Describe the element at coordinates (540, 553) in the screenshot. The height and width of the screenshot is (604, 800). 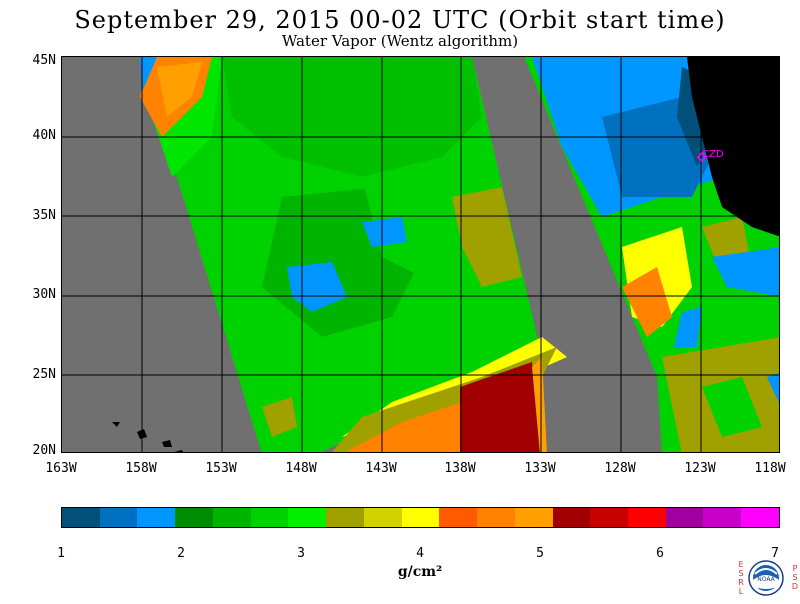
I see `colorbar-tick-5: 5` at that location.